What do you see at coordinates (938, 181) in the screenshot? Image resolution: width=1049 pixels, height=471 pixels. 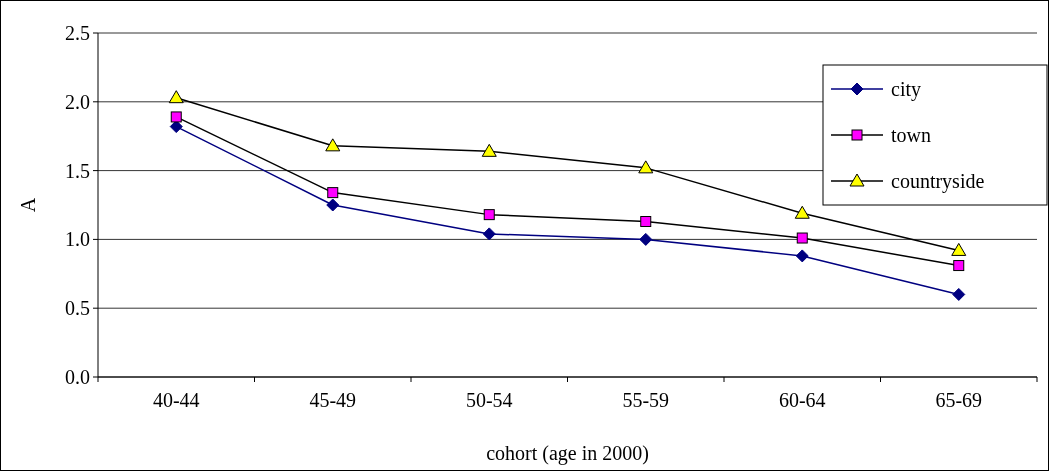 I see `legend-label: countryside` at bounding box center [938, 181].